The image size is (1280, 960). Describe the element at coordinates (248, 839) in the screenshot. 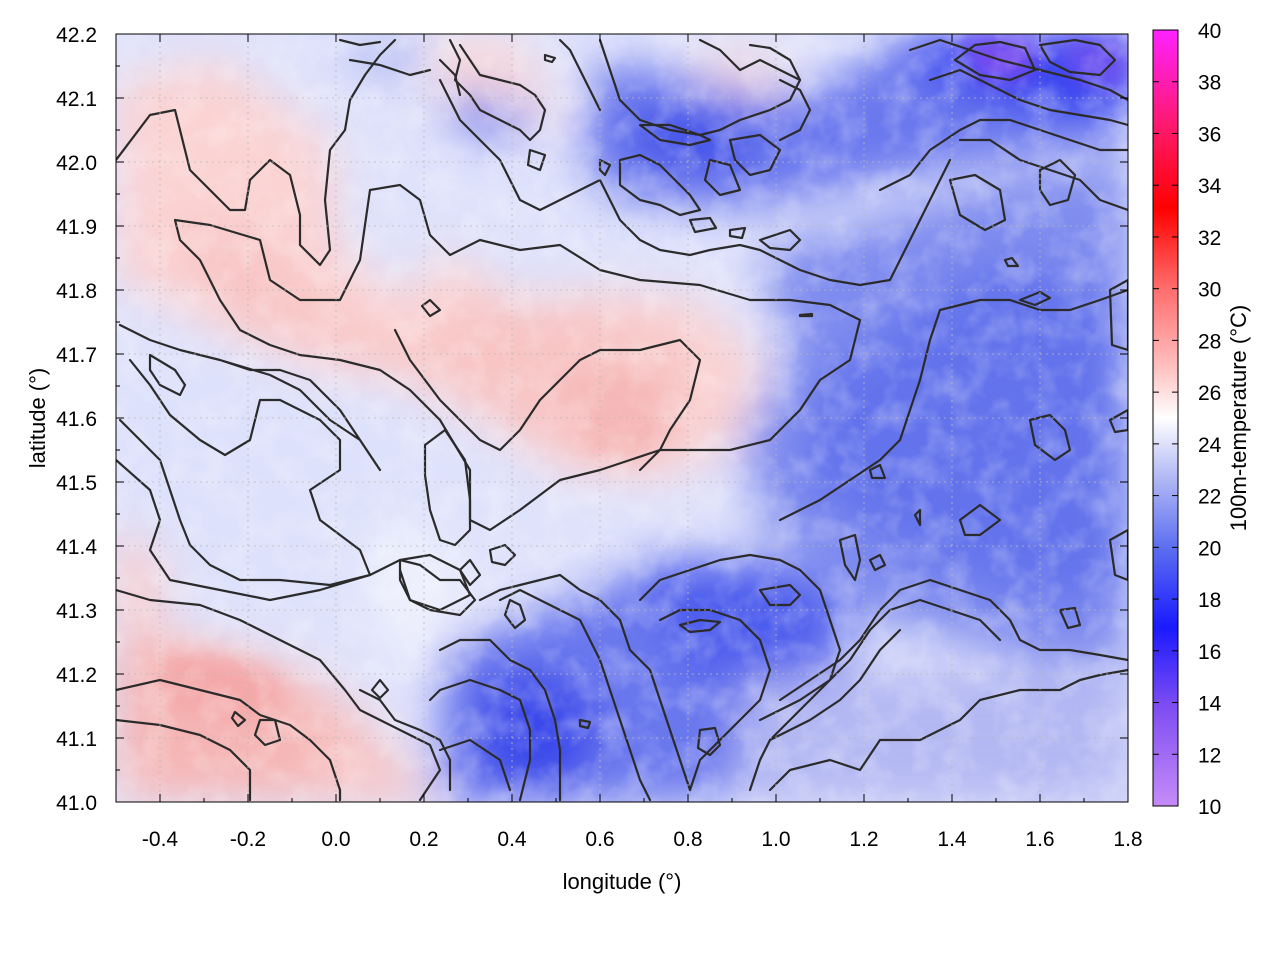

I see `x-tick-label: -0.2` at that location.